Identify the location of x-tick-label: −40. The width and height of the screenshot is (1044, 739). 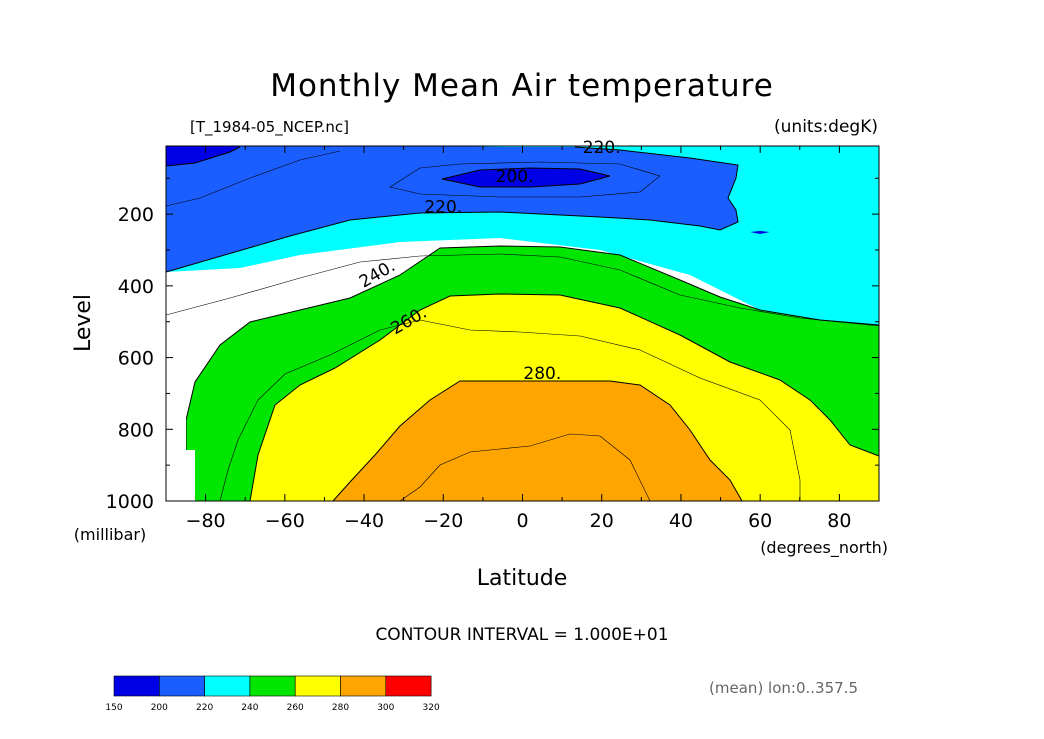
(364, 521).